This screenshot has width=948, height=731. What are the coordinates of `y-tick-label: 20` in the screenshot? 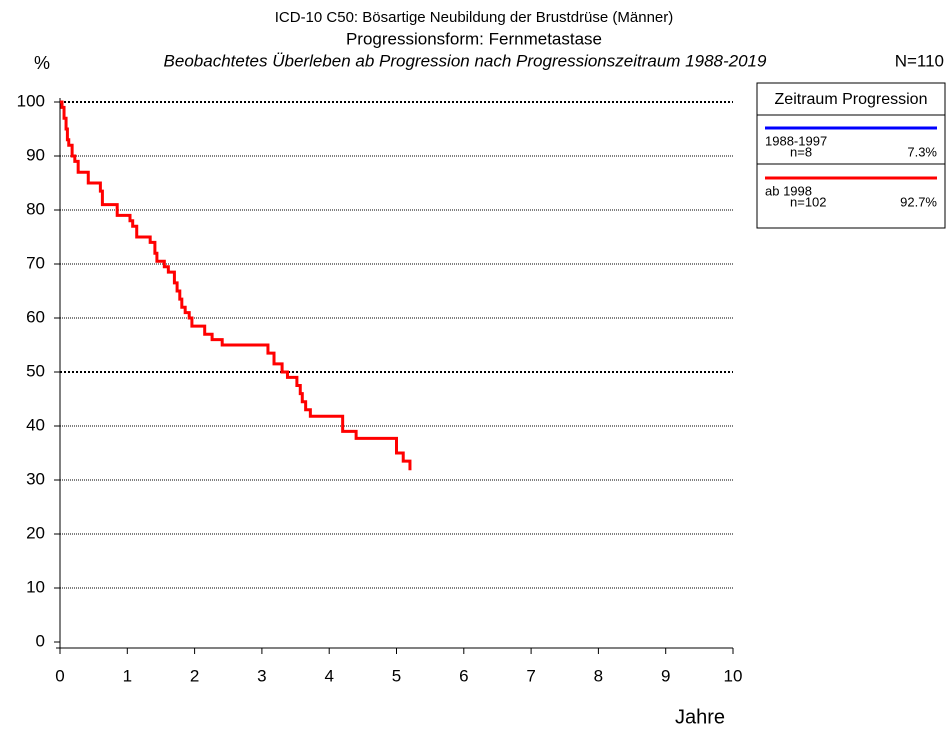 It's located at (35, 532).